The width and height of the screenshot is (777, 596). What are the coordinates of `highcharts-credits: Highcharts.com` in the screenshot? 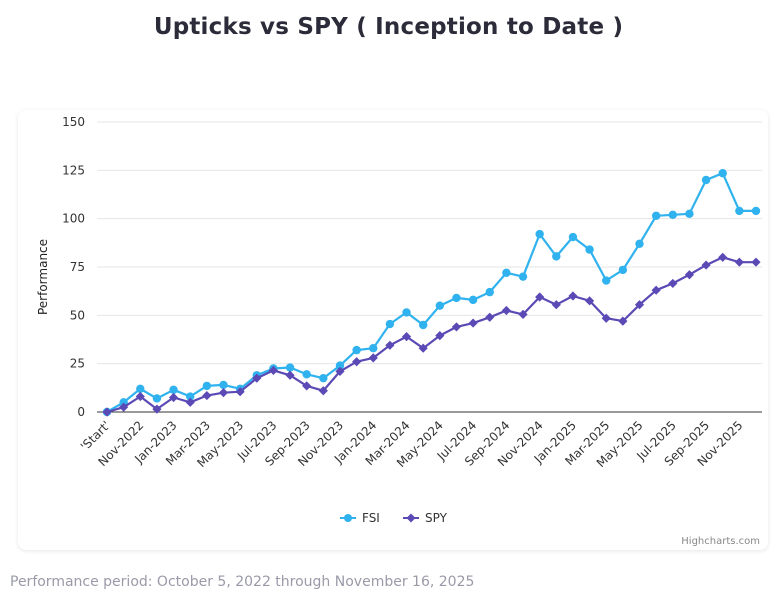 It's located at (720, 541).